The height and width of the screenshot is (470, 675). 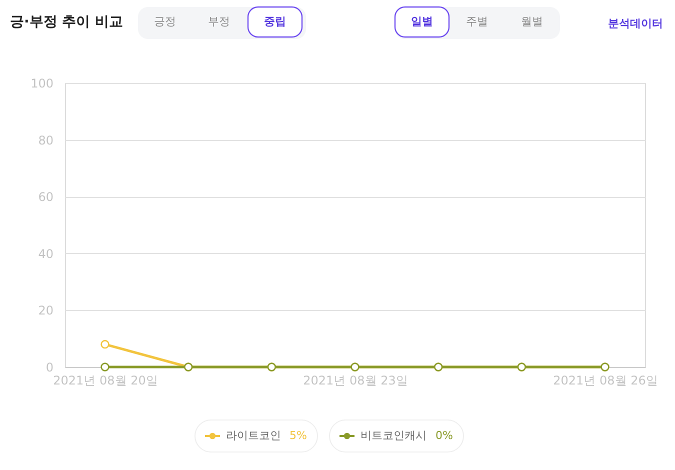 I want to click on text: 분석데이터, so click(x=635, y=23).